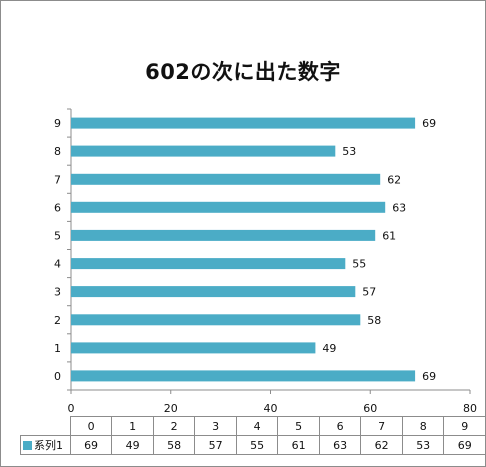 The height and width of the screenshot is (467, 486). I want to click on x-tick-label: 20, so click(171, 408).